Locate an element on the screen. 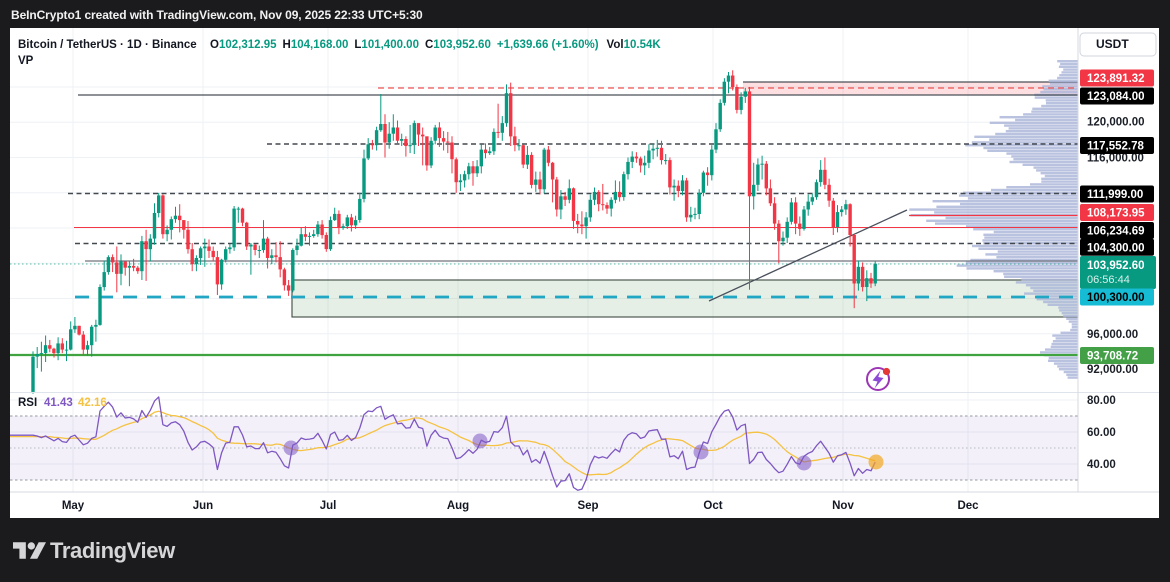  svg-text: 123,084.00 is located at coordinates (1116, 97).